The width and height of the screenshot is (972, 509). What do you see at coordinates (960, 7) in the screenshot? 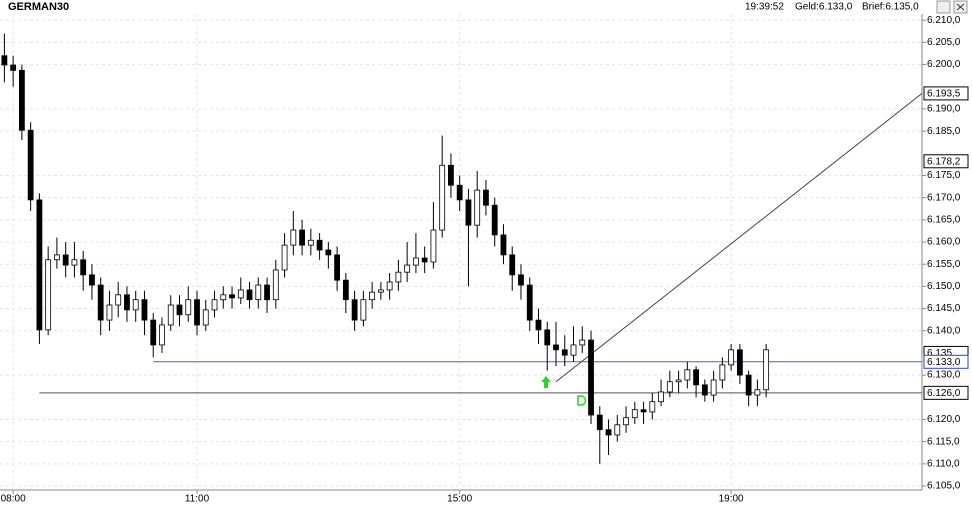
I see `close-icon` at bounding box center [960, 7].